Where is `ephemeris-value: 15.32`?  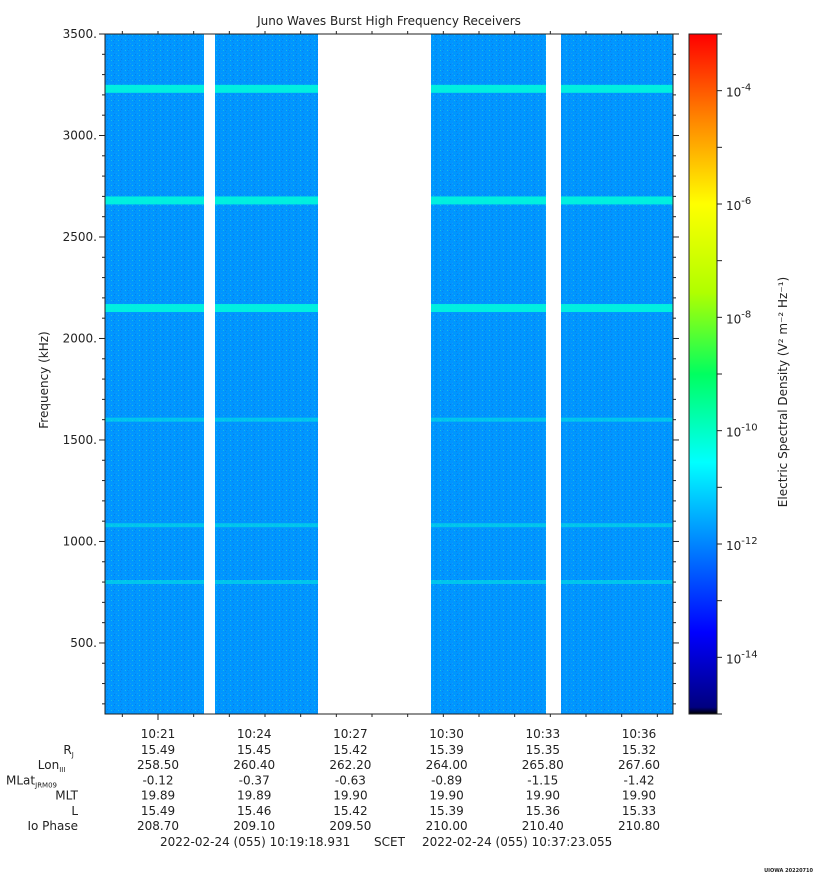 ephemeris-value: 15.32 is located at coordinates (639, 750).